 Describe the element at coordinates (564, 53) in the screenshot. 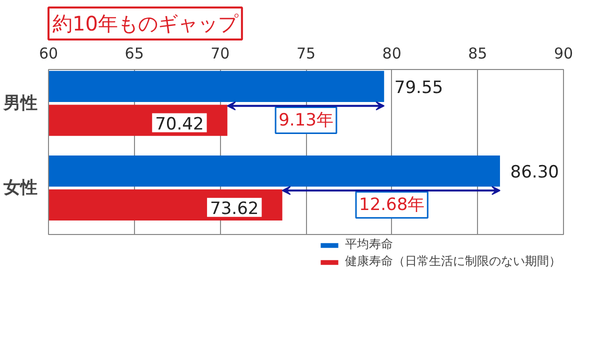

I see `x-tick-label: 90` at that location.